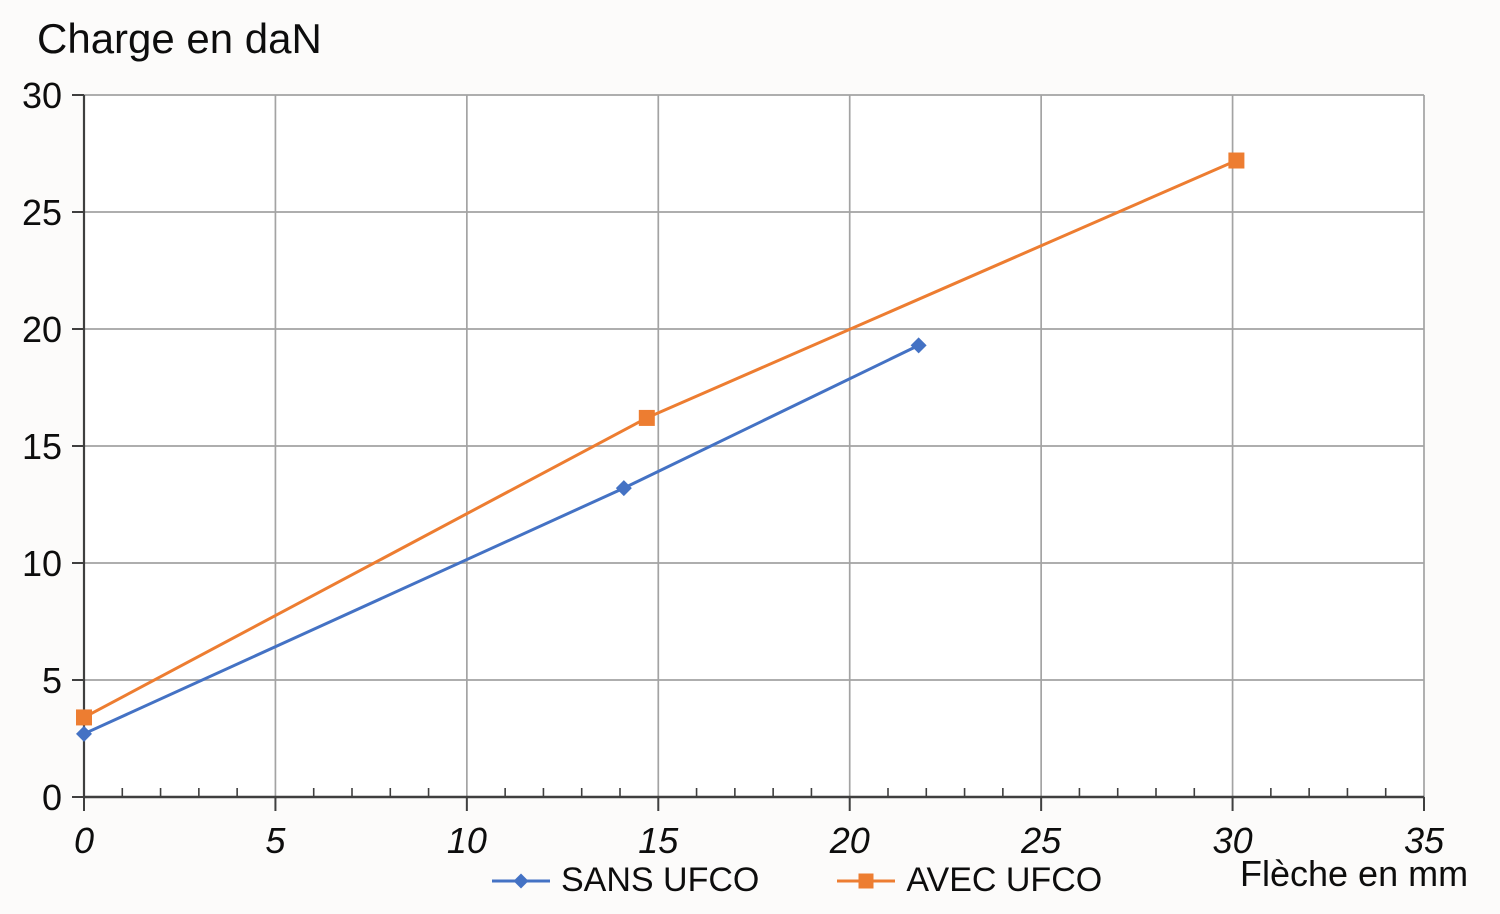 This screenshot has width=1500, height=914. What do you see at coordinates (275, 840) in the screenshot?
I see `x-tick-label: 5` at bounding box center [275, 840].